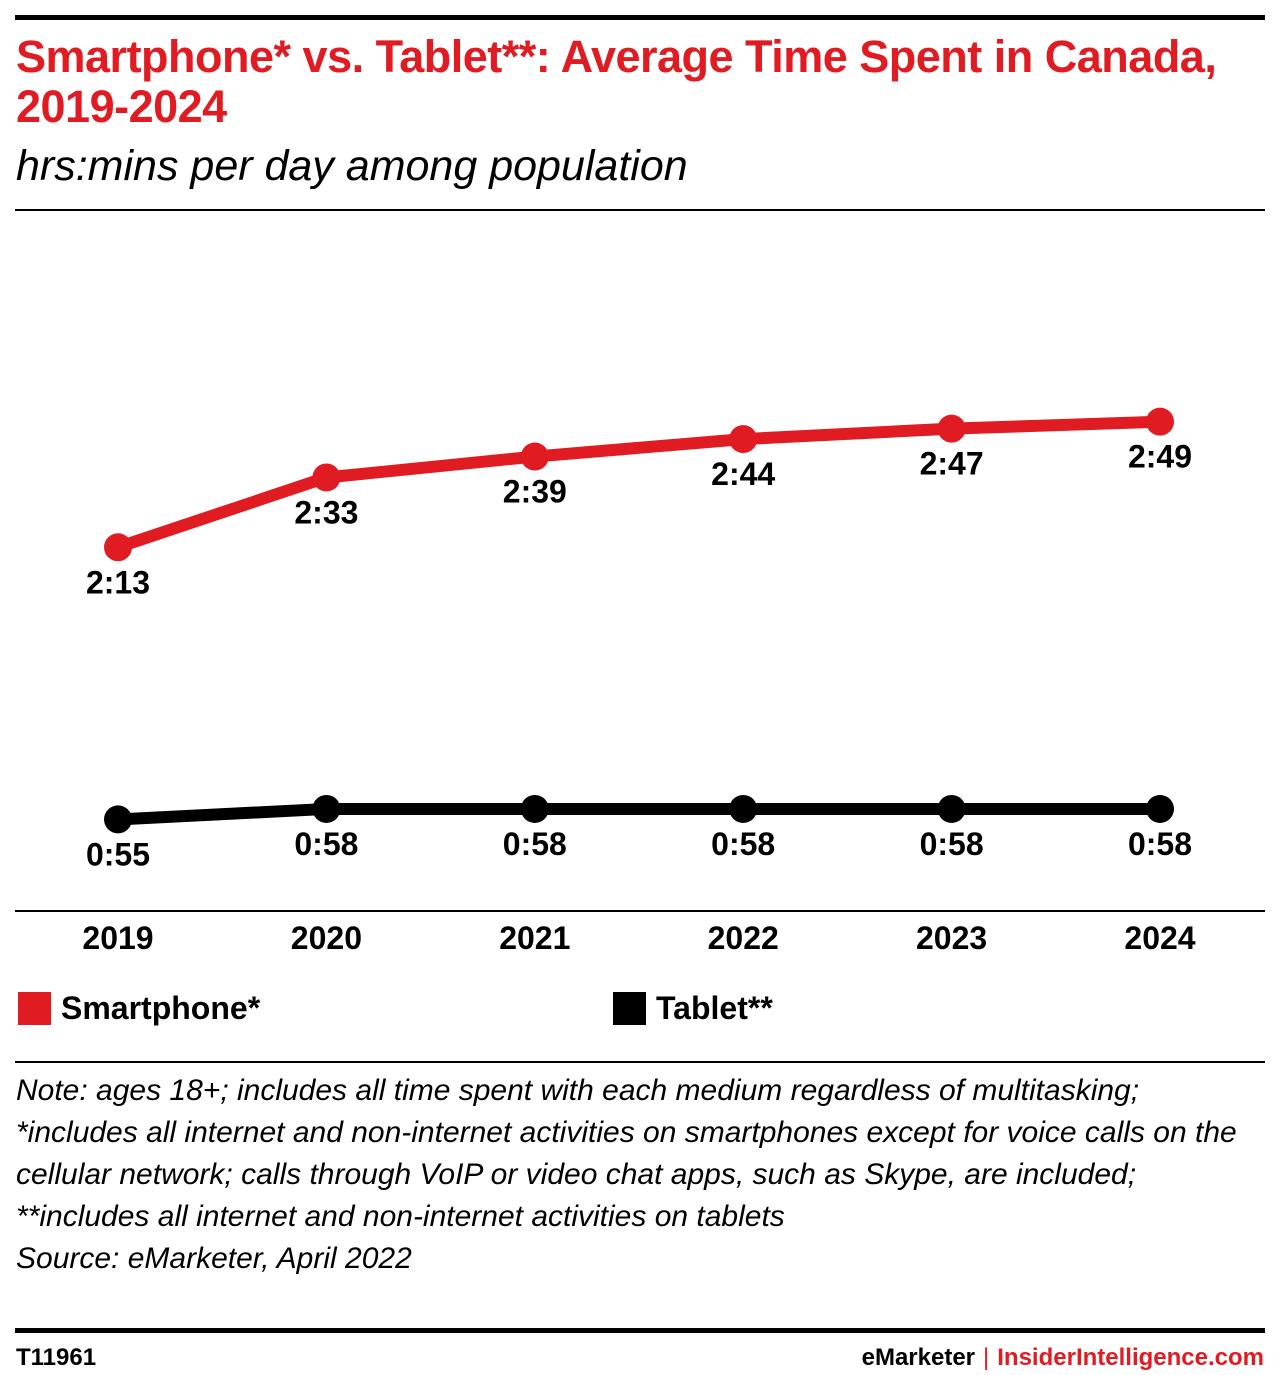  I want to click on data-label-smartphone-2023: 2:47, so click(952, 464).